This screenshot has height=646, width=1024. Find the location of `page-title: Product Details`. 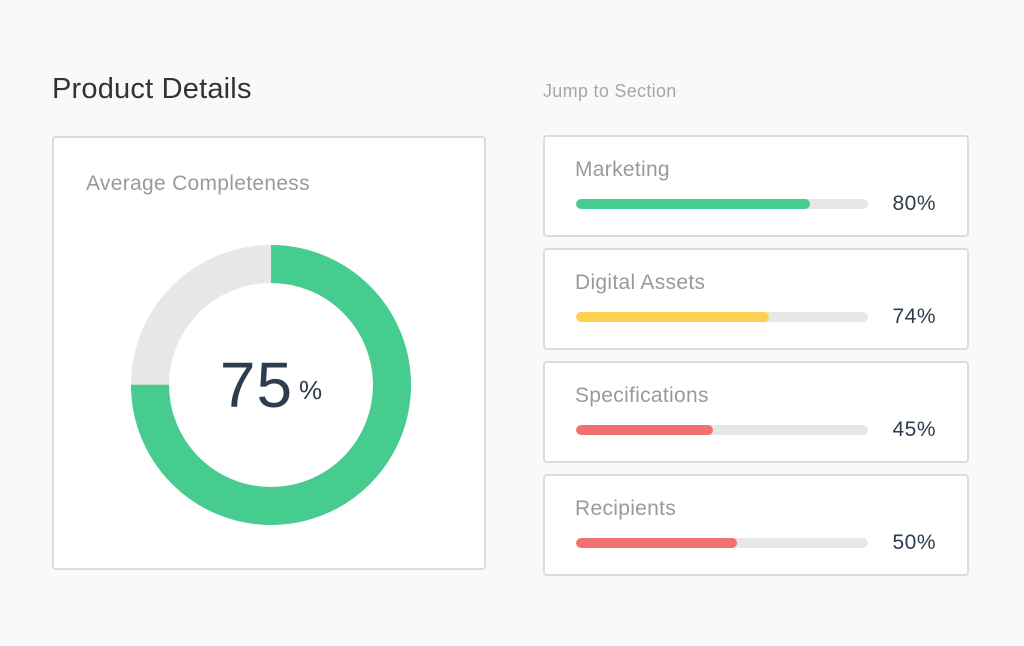

page-title: Product Details is located at coordinates (152, 89).